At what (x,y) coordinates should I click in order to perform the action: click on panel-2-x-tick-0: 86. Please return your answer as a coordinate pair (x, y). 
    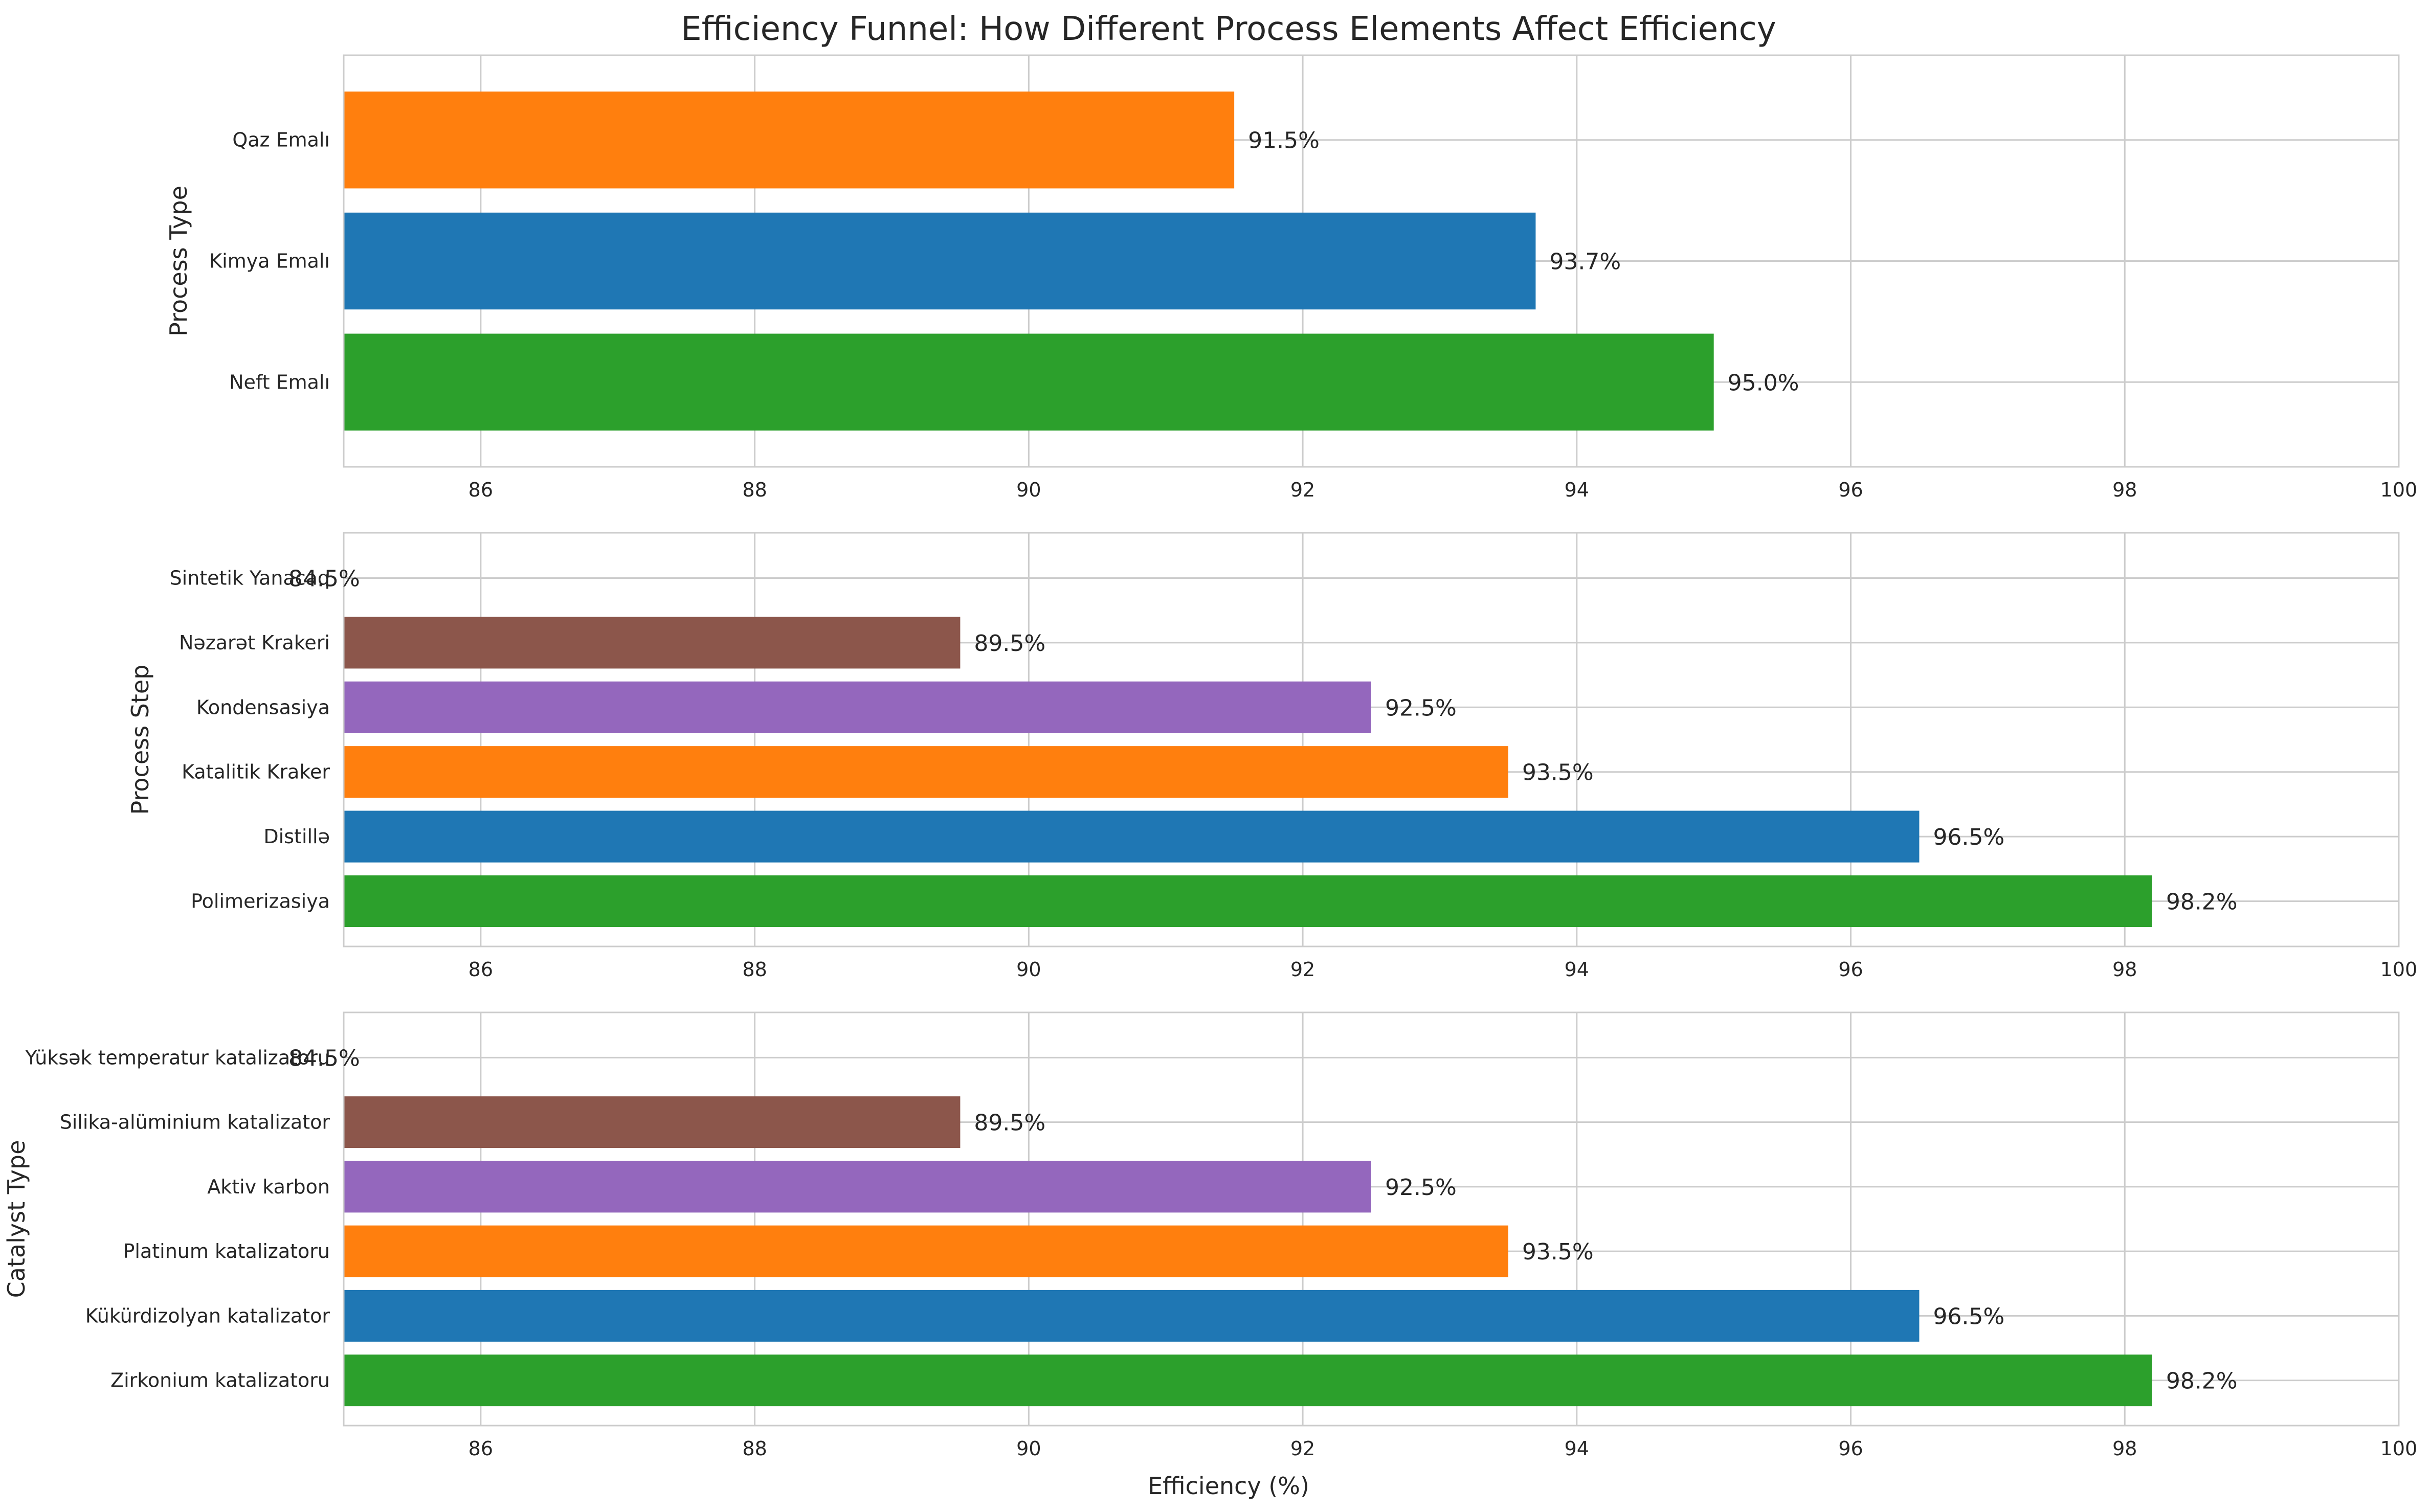
    Looking at the image, I should click on (481, 969).